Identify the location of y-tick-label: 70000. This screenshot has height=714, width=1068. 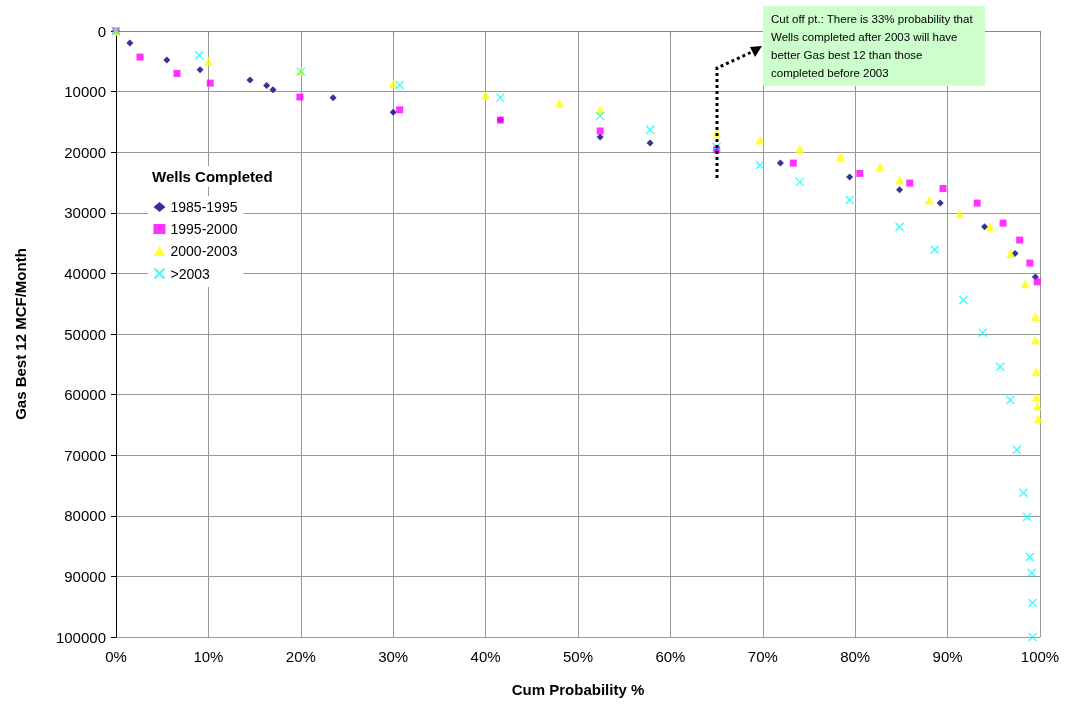
(85, 455).